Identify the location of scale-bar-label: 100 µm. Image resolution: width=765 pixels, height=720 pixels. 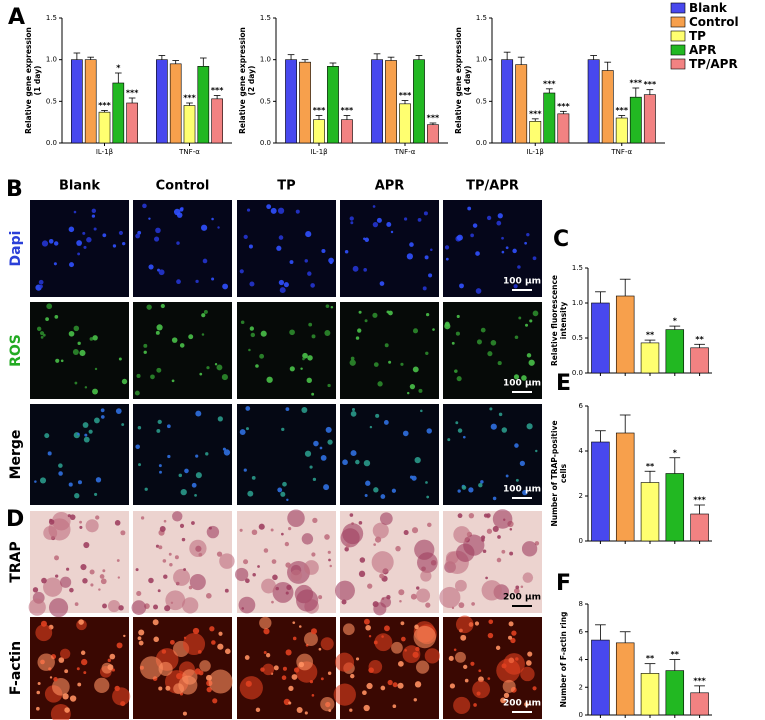
(522, 384).